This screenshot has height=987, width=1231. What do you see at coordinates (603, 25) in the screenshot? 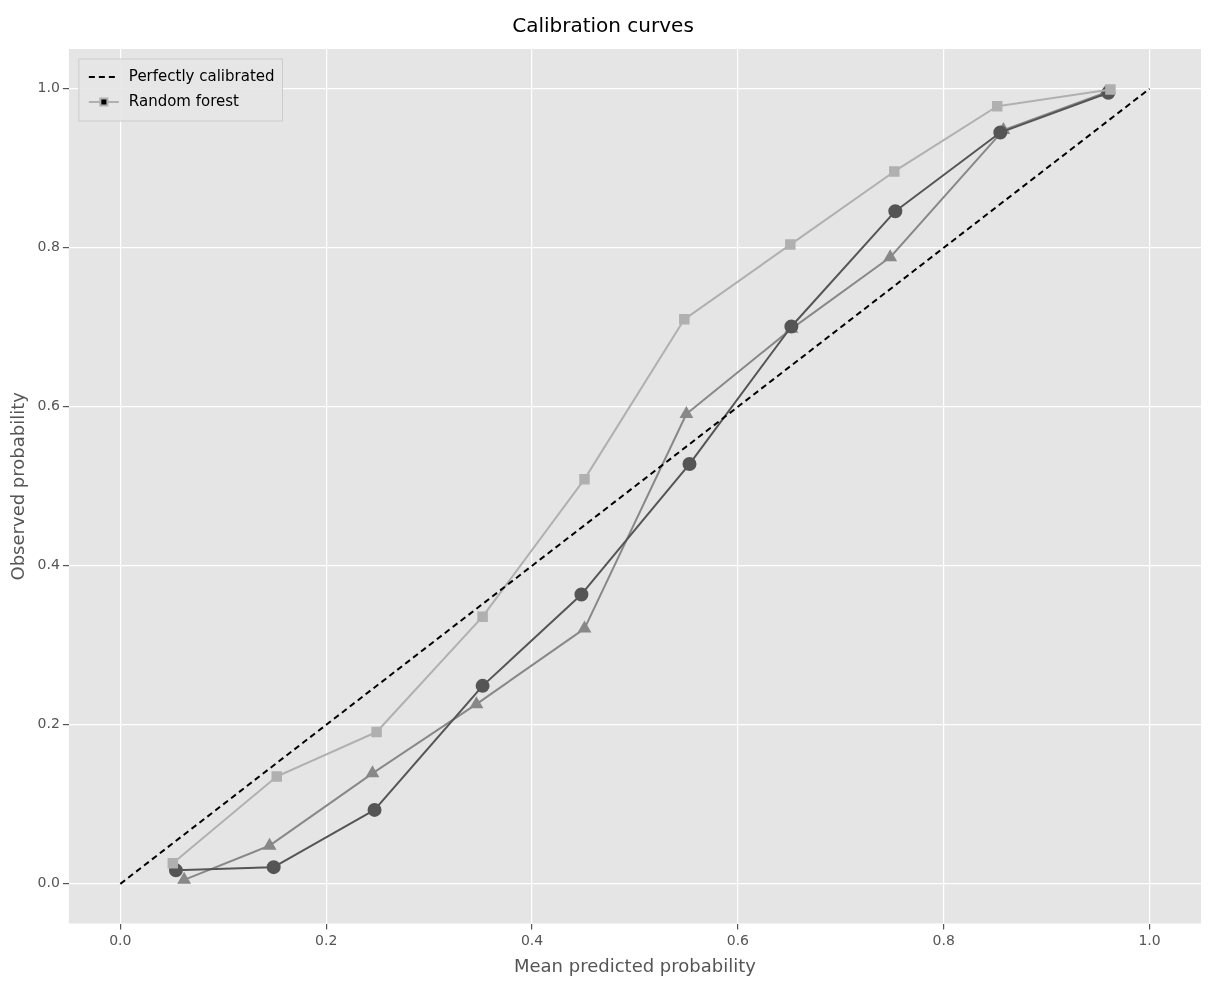
I see `chart-title: Calibration curves` at bounding box center [603, 25].